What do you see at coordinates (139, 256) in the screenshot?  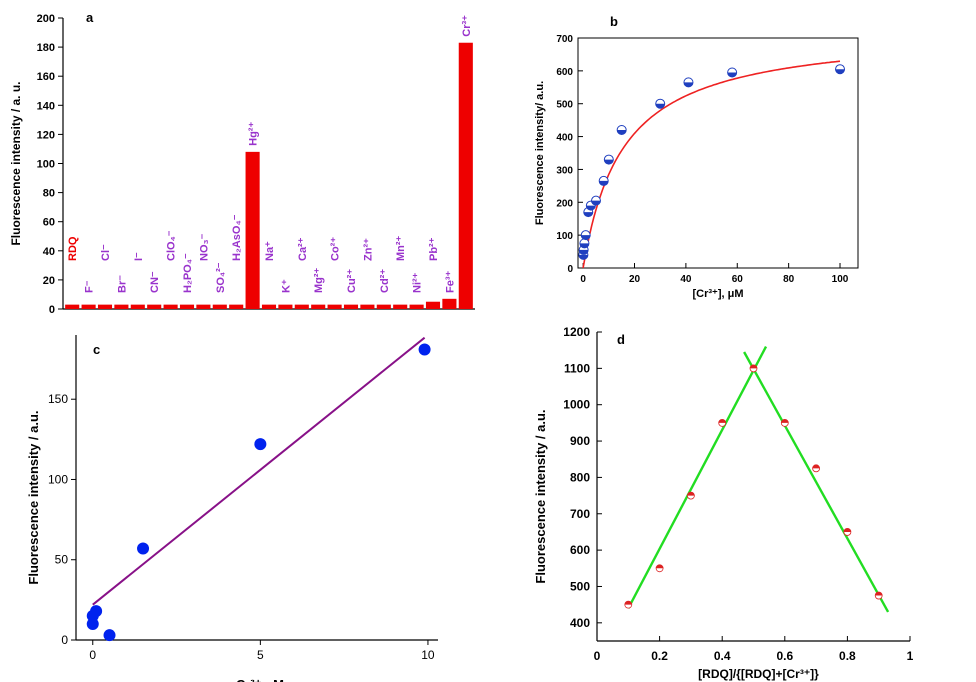 I see `a-bar-label: I⁻` at bounding box center [139, 256].